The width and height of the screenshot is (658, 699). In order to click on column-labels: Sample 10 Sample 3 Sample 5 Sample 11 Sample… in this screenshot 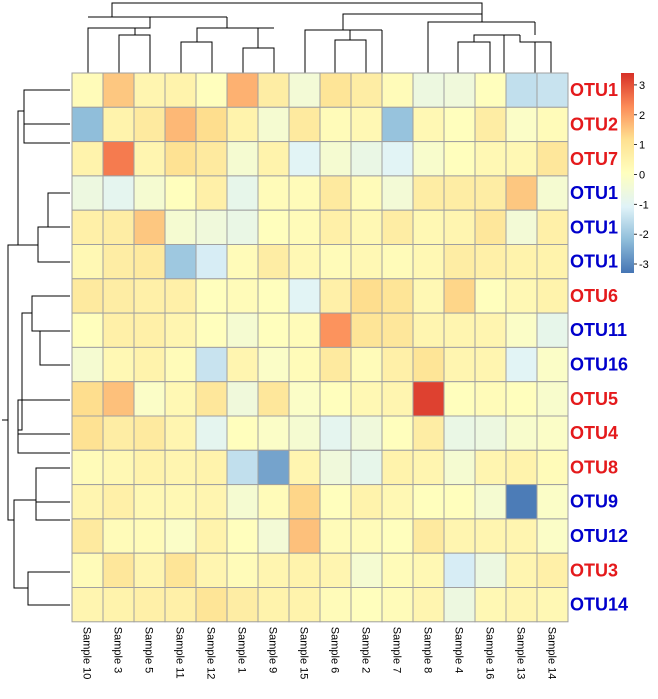, I will do `click(319, 653)`.